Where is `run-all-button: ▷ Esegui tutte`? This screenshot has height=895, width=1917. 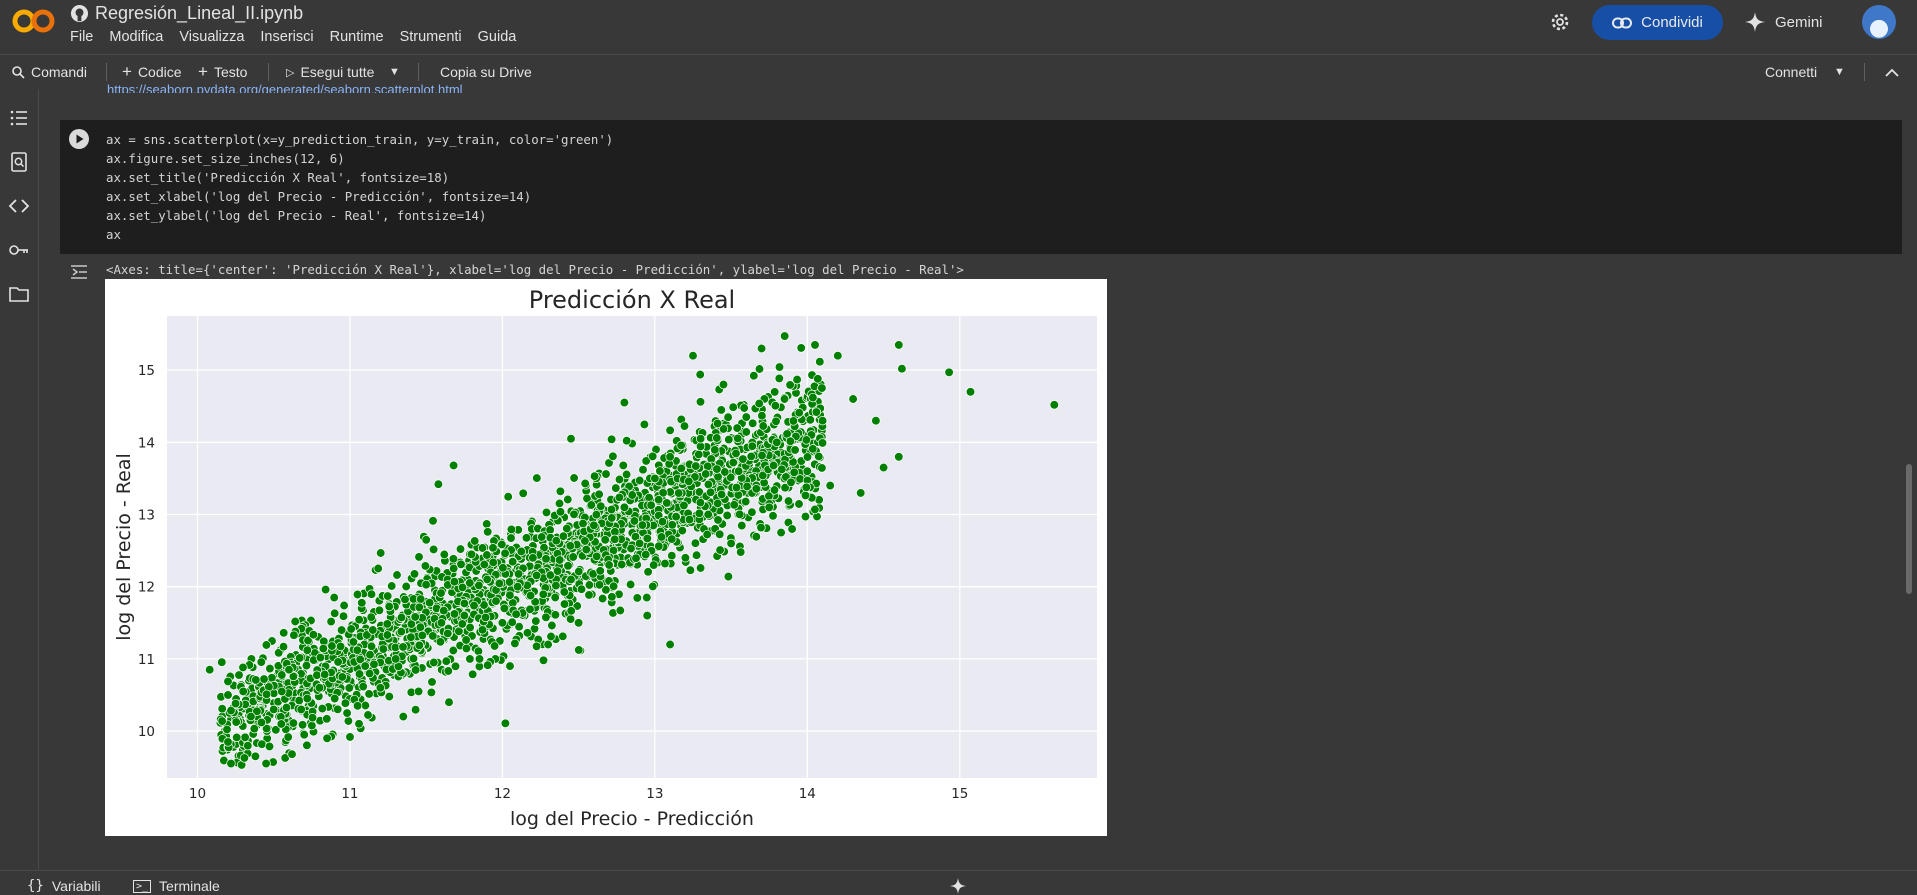 run-all-button: ▷ Esegui tutte is located at coordinates (330, 72).